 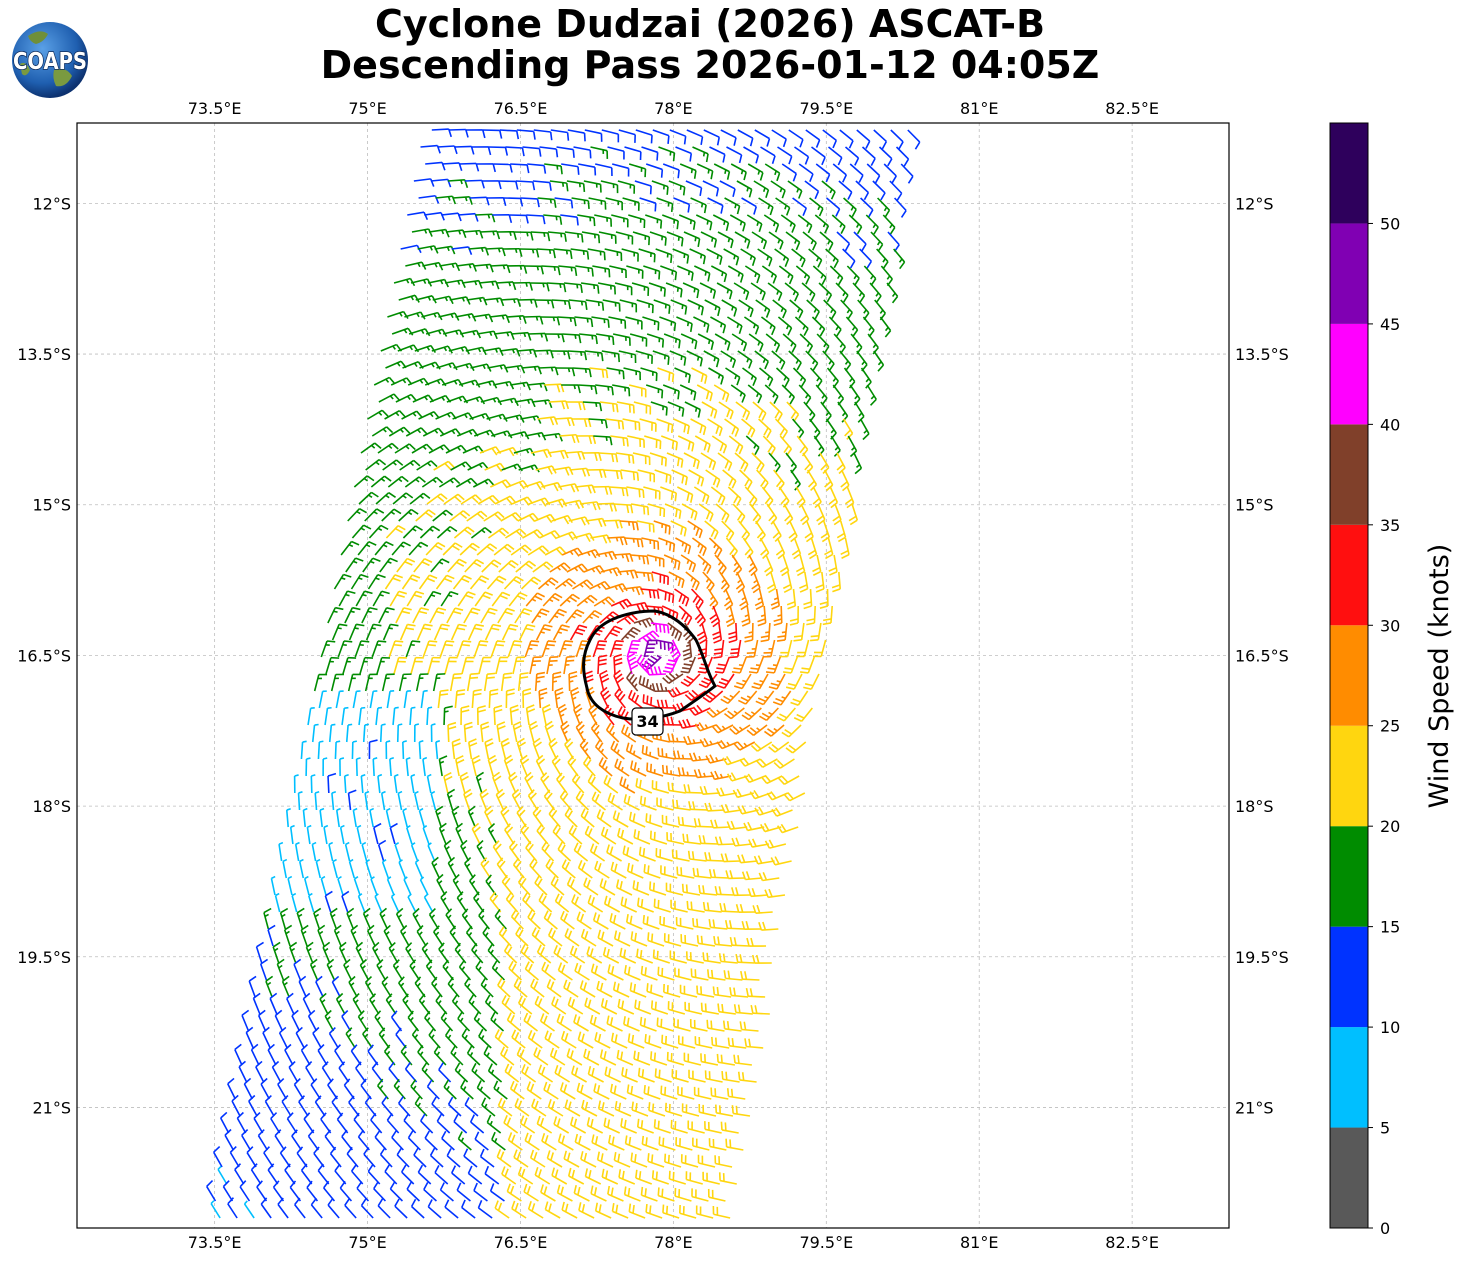 I want to click on colorbar-bin, so click(x=1349, y=876).